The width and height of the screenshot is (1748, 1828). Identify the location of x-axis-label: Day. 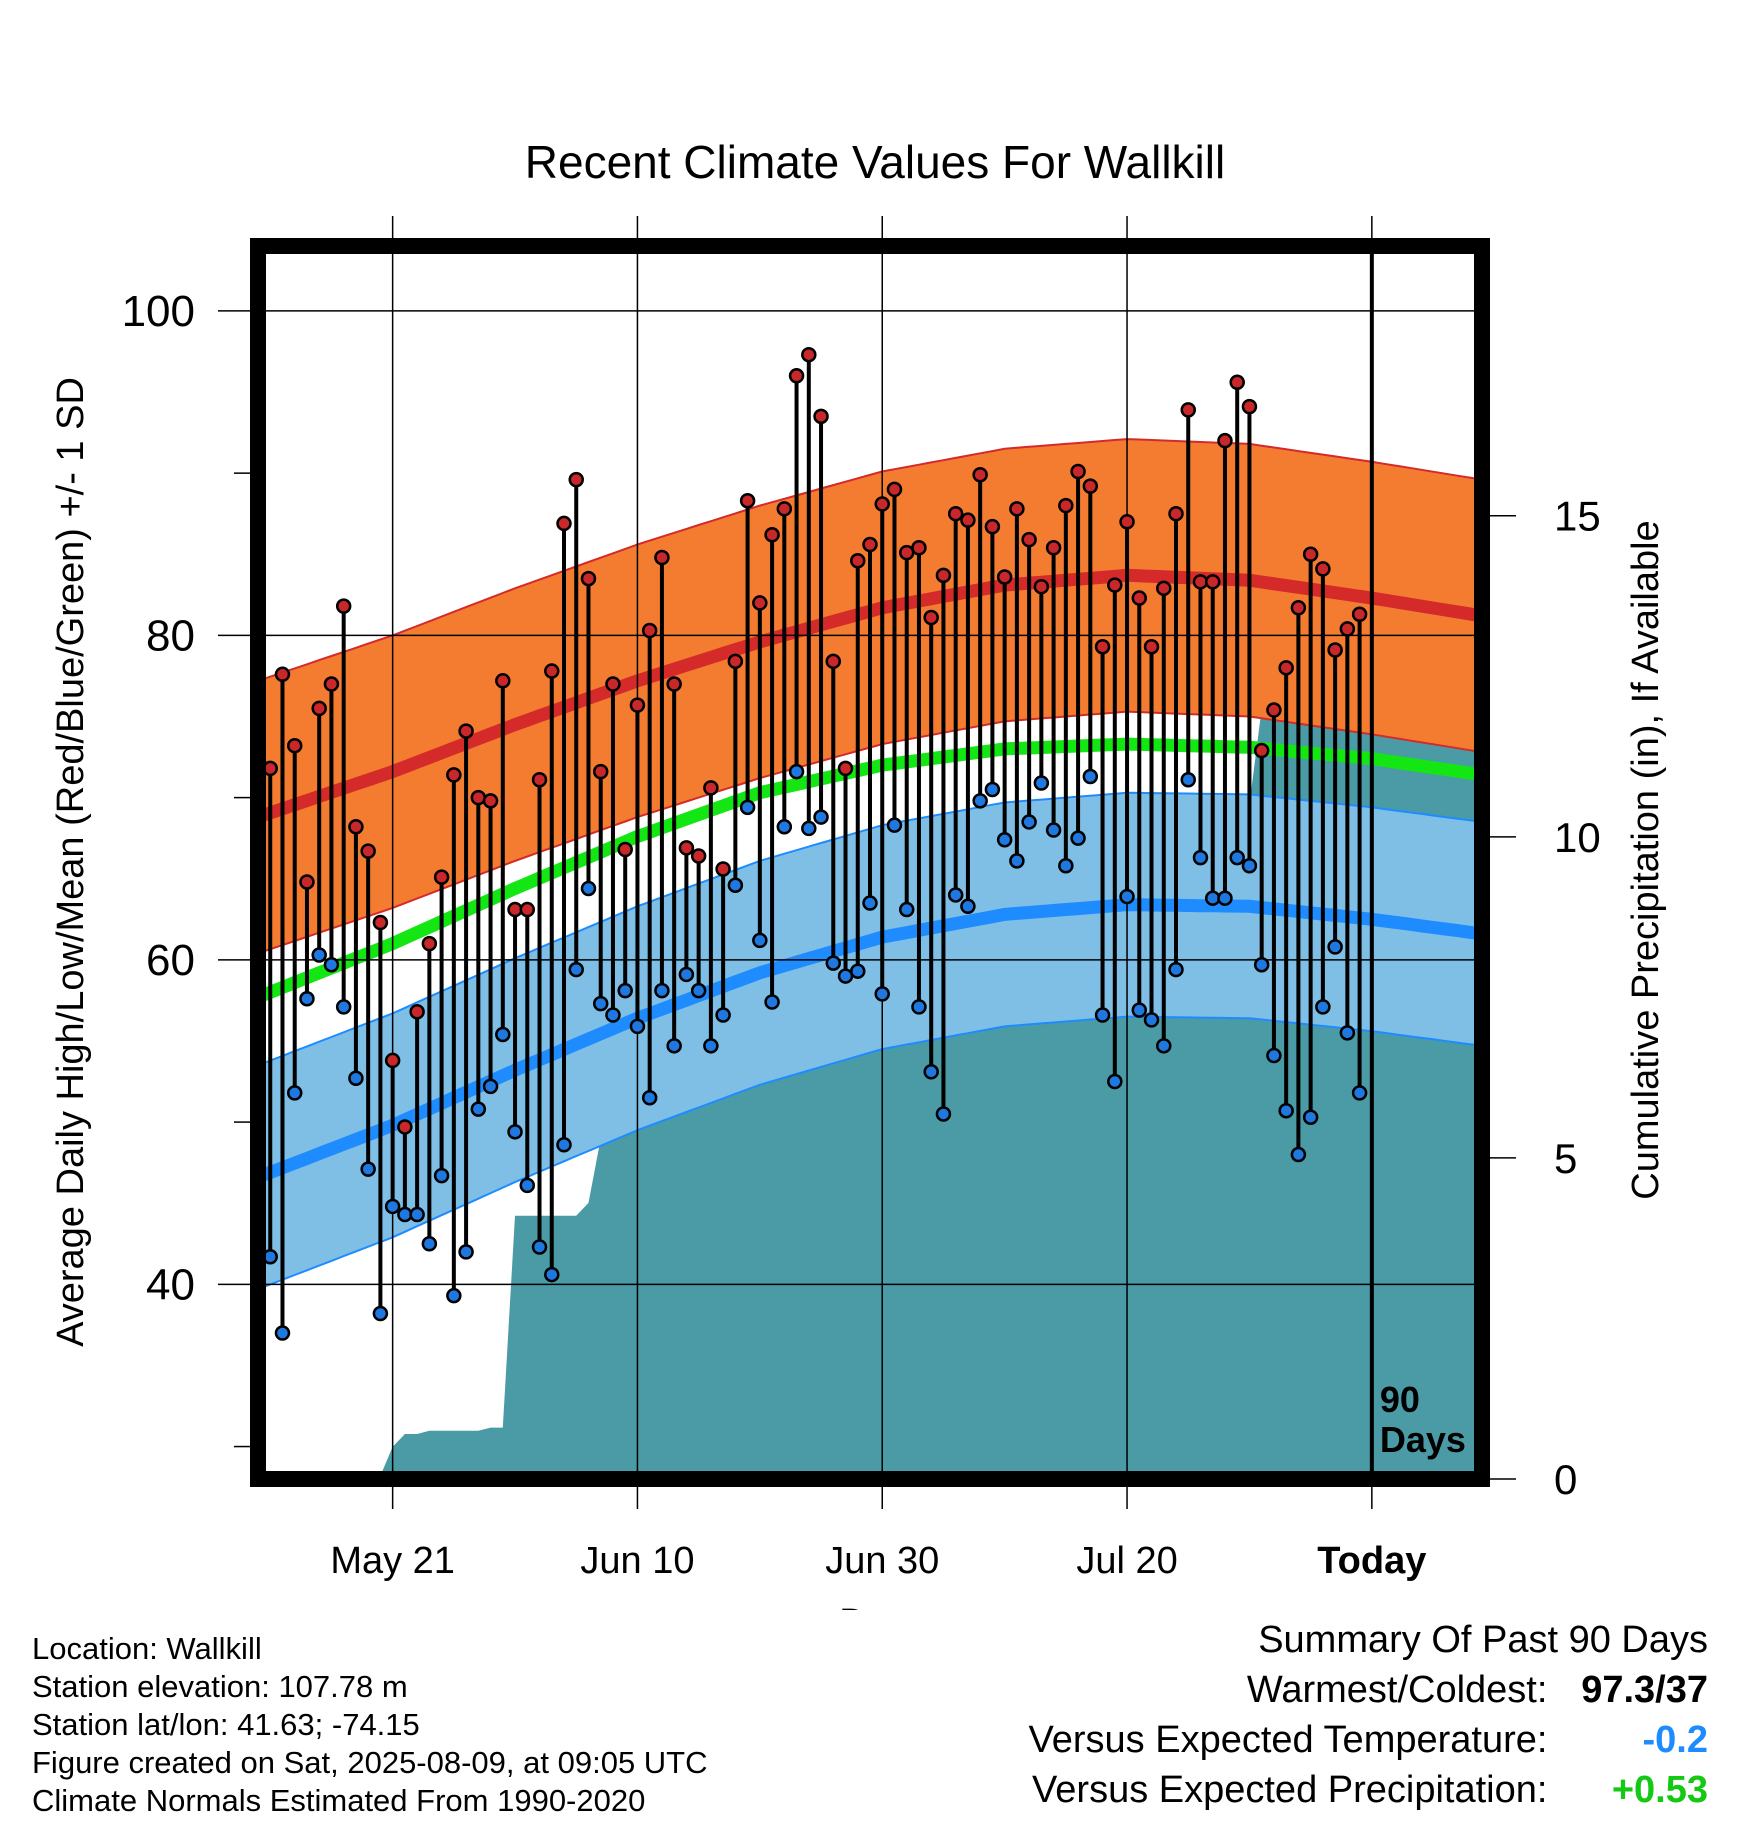
(873, 1606).